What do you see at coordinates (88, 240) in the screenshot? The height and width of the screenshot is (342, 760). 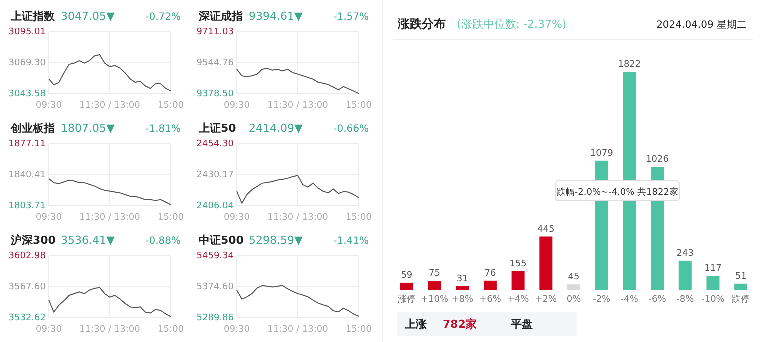 I see `chart-subtitle: 3536.41▼` at bounding box center [88, 240].